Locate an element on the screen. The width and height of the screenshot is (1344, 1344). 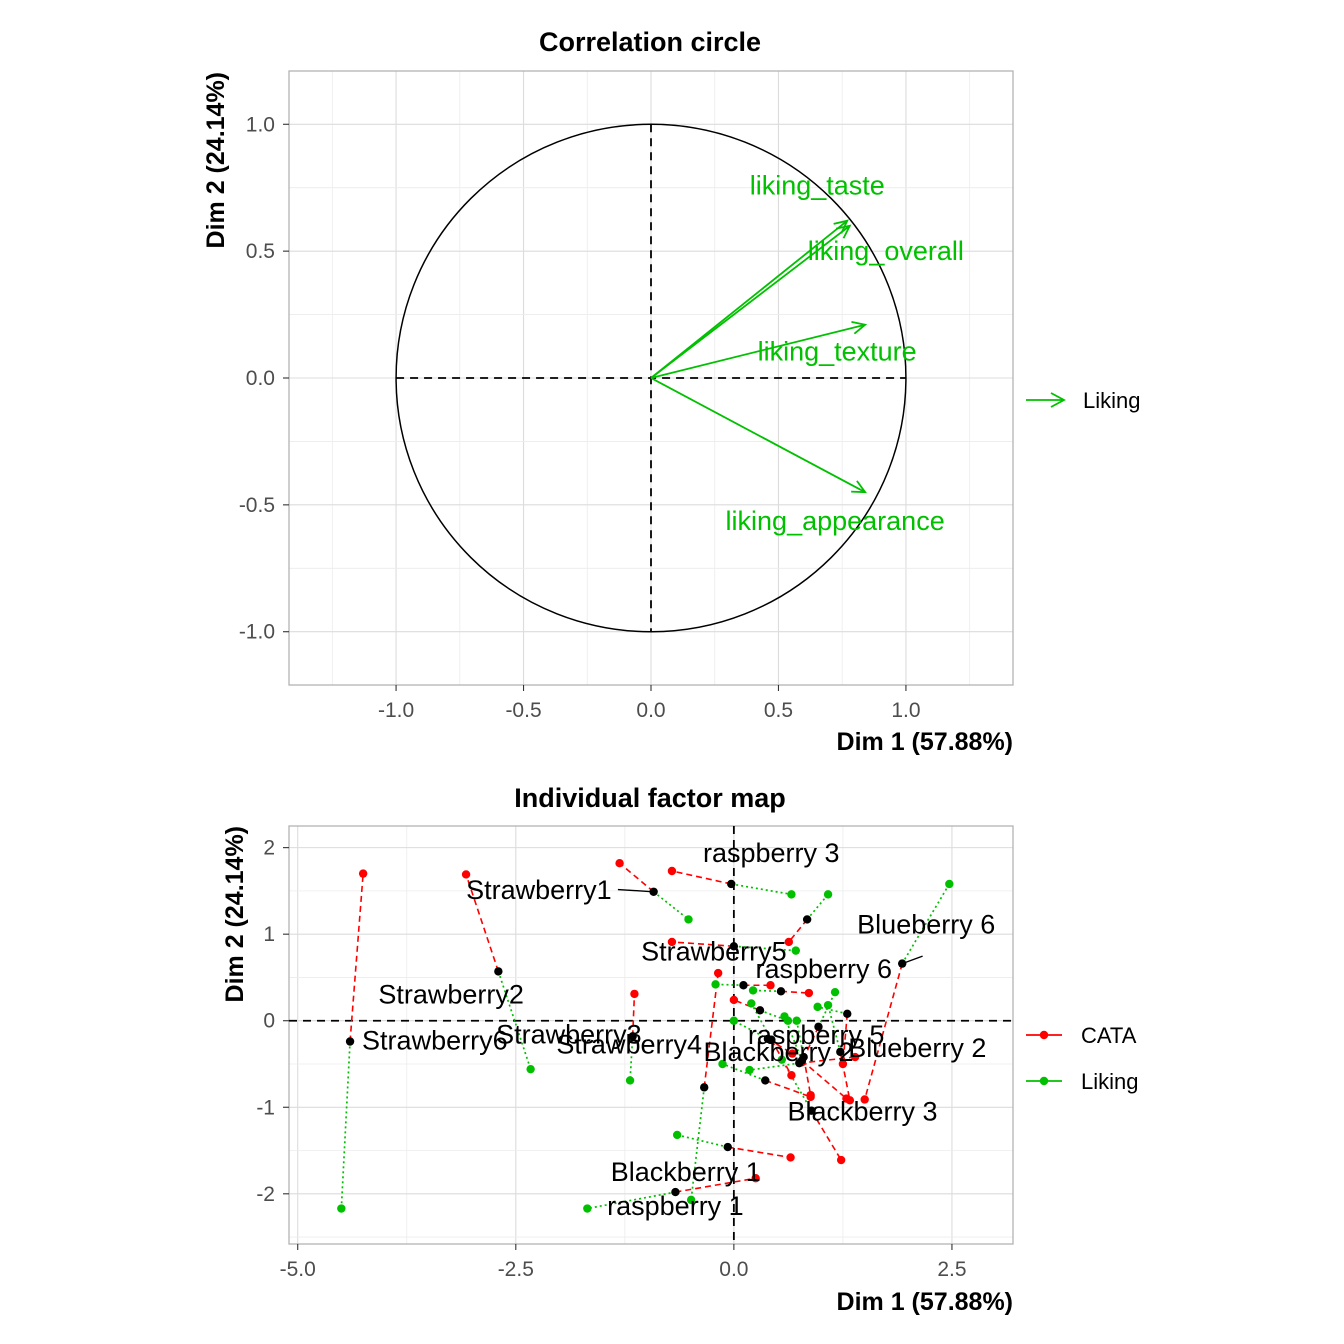
x-tick-label: 2.5 is located at coordinates (951, 1269).